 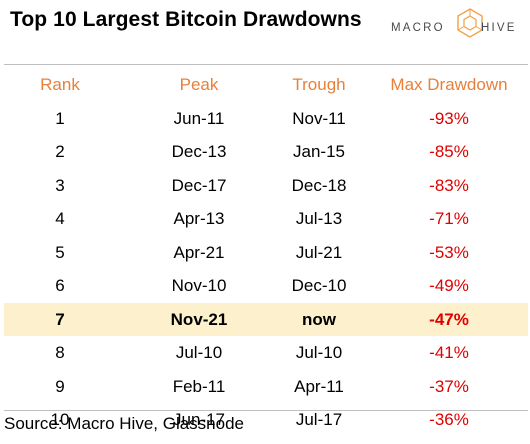 I want to click on hexagon-icon, so click(x=470, y=23).